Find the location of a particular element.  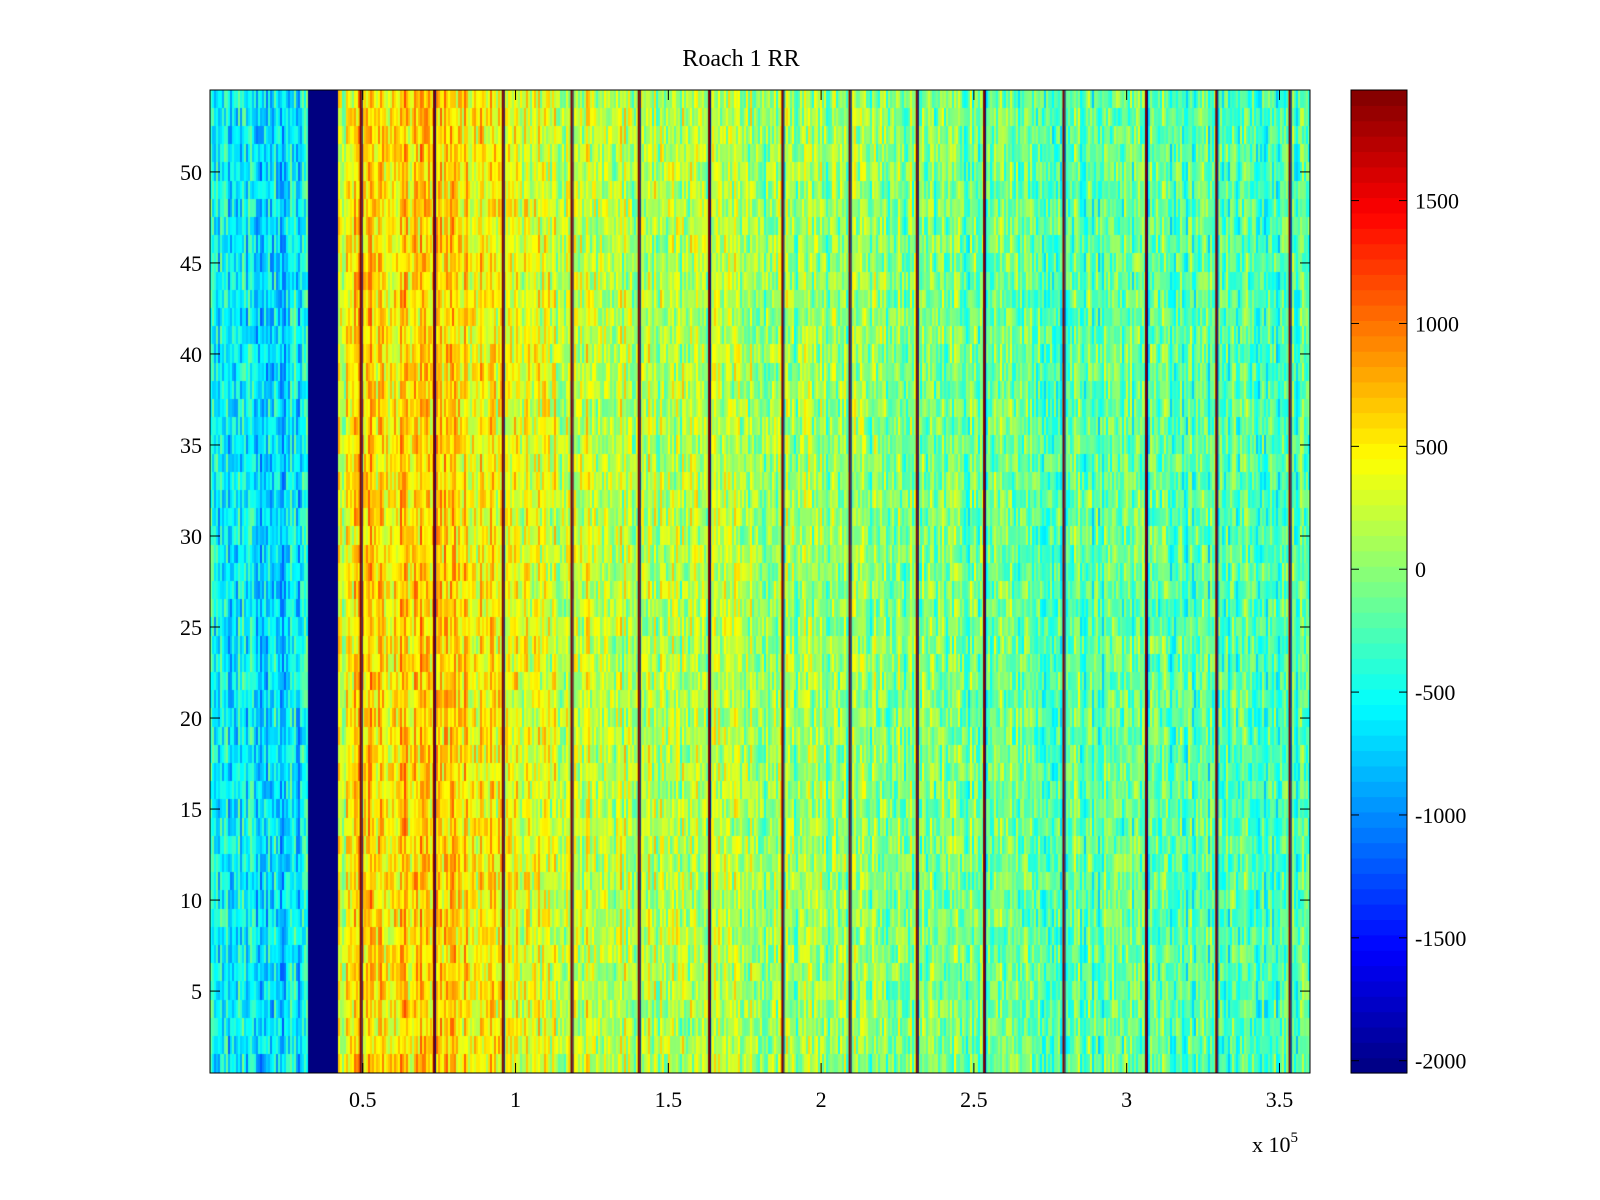

x-tick-label: 1 is located at coordinates (515, 1099).